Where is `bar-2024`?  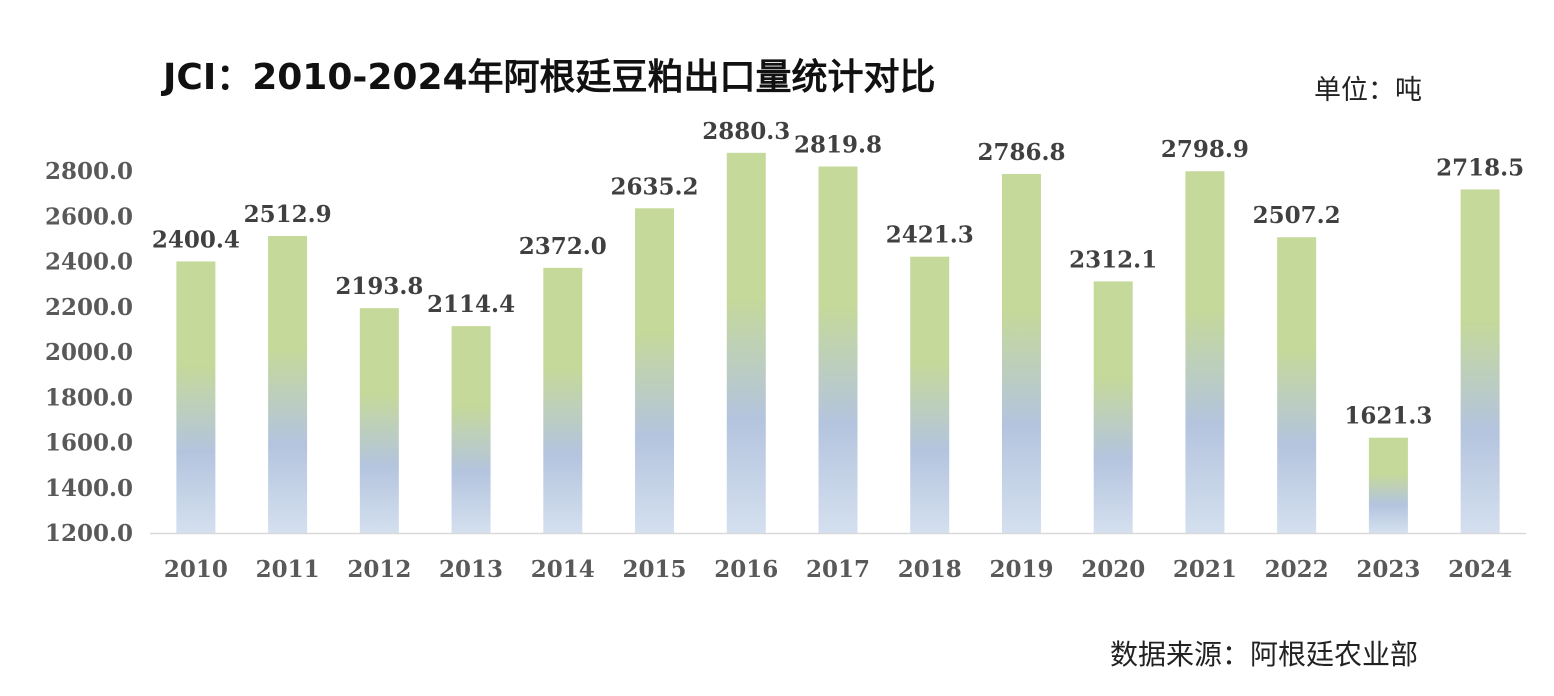
bar-2024 is located at coordinates (1480, 361).